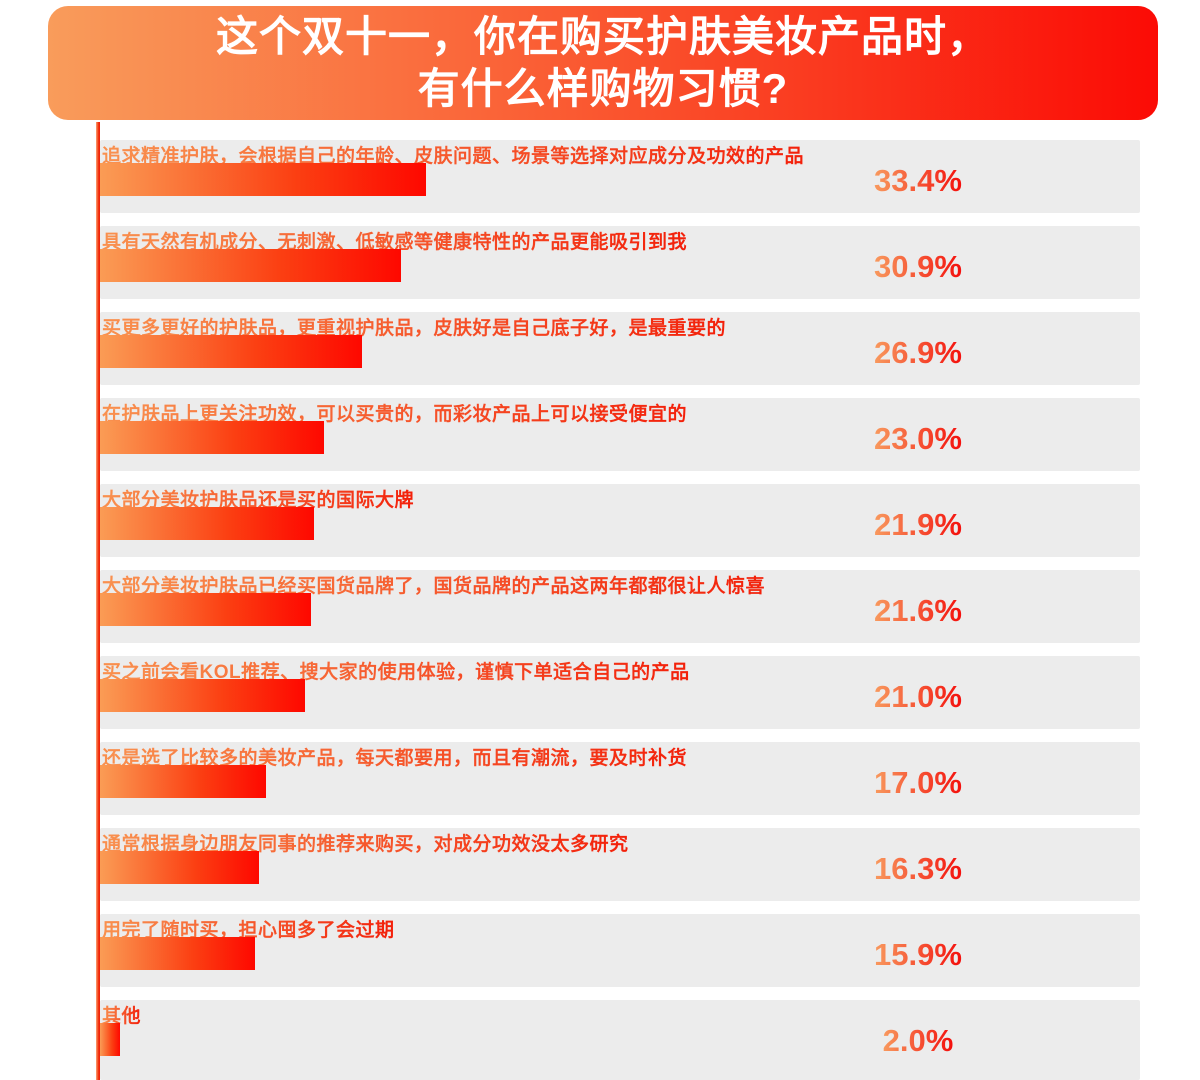 This screenshot has height=1080, width=1200. I want to click on value-label: 26.9%, so click(918, 353).